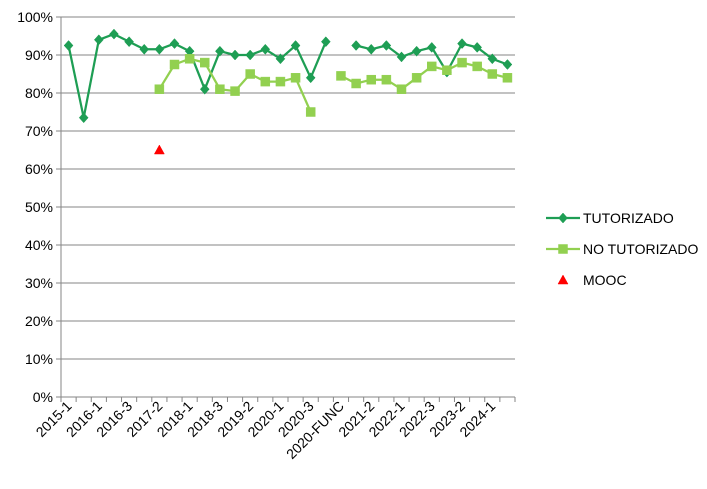 The image size is (707, 489). I want to click on series-mooc, so click(159, 149).